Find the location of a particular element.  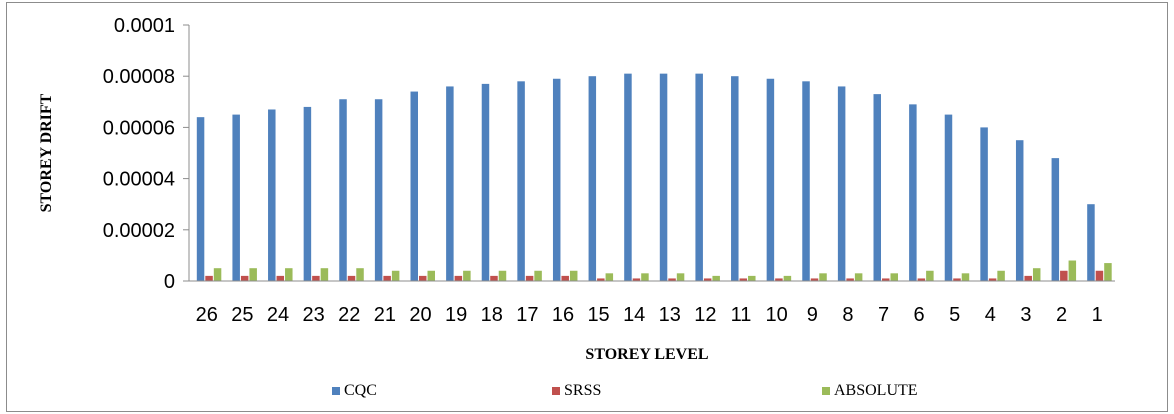

x-tick-label: 6 is located at coordinates (919, 315).